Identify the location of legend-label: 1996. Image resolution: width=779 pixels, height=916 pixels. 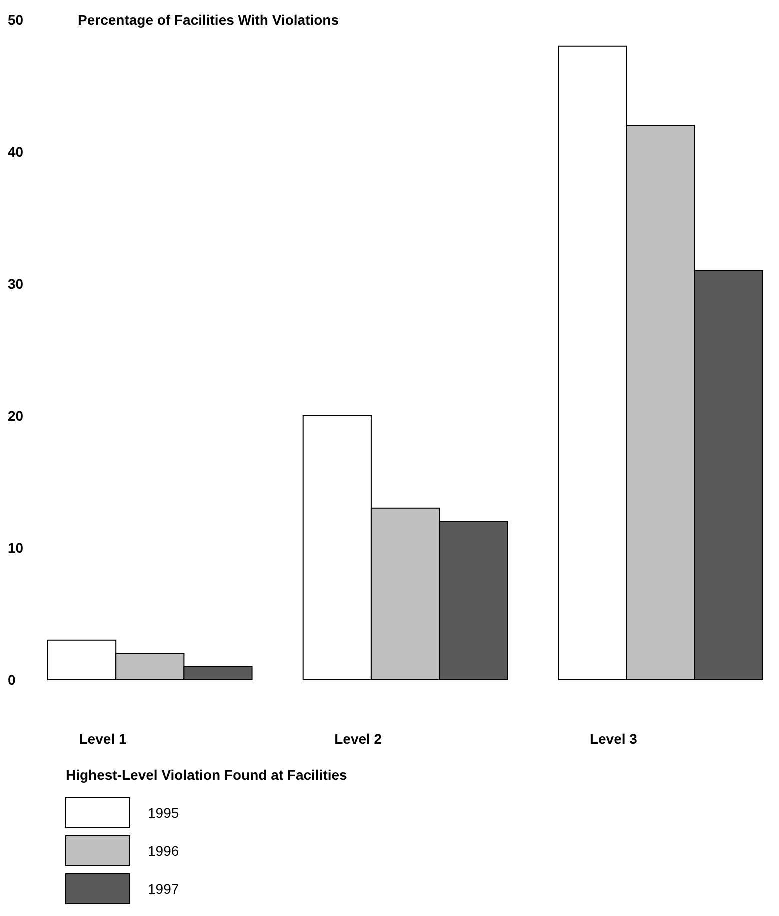
(164, 850).